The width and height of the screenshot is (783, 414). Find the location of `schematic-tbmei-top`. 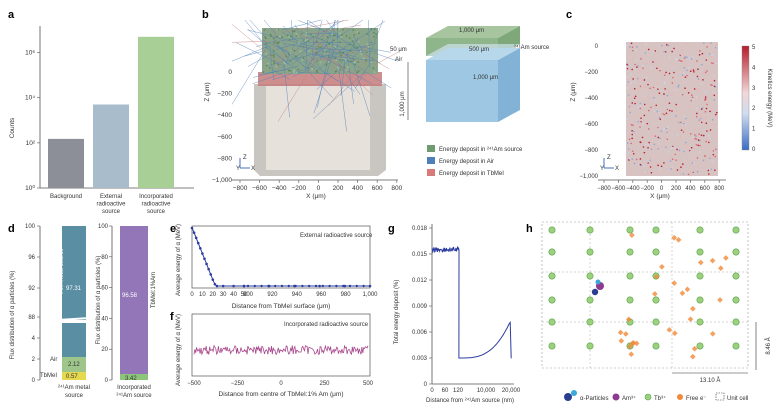

schematic-tbmei-top is located at coordinates (473, 54).